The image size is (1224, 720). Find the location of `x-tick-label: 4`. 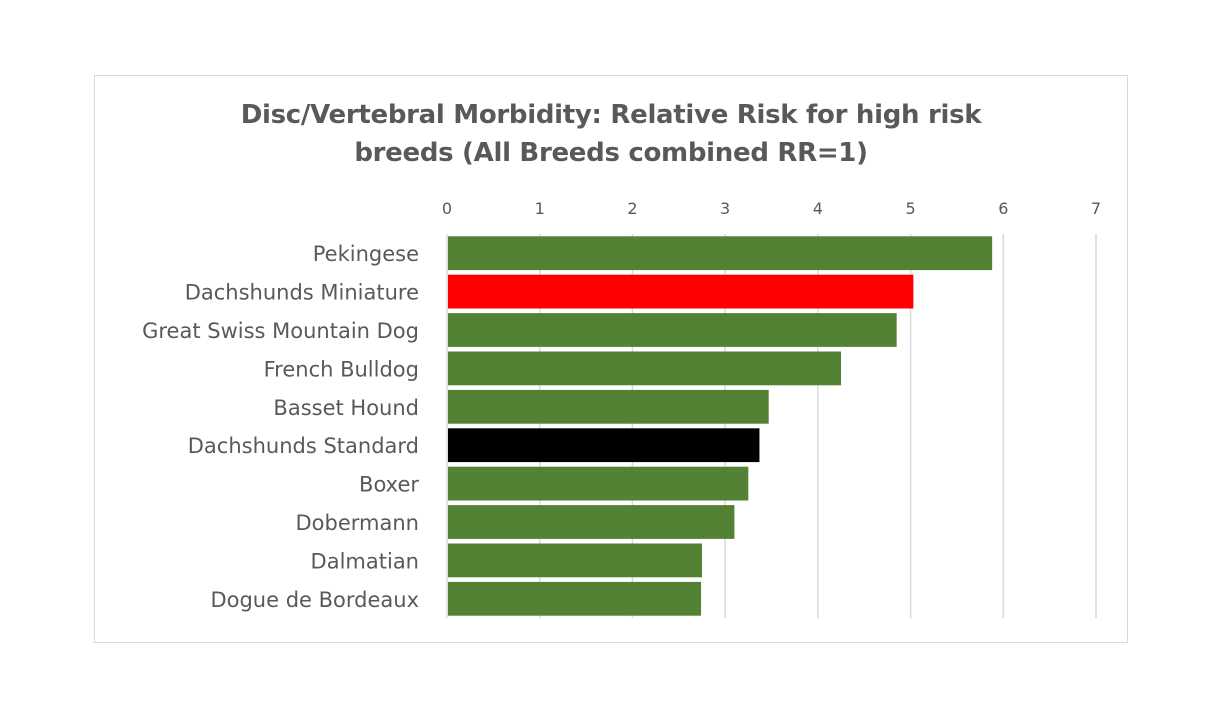

x-tick-label: 4 is located at coordinates (818, 208).